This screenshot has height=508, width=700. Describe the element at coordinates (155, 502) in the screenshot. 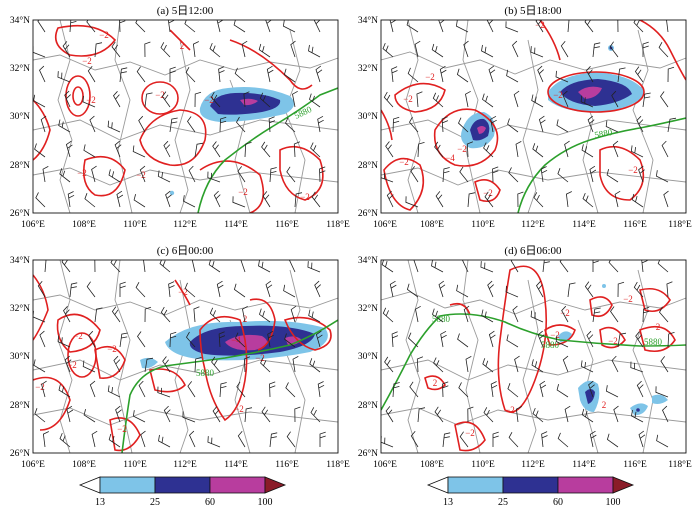

I see `colorbar-tick: 25` at that location.